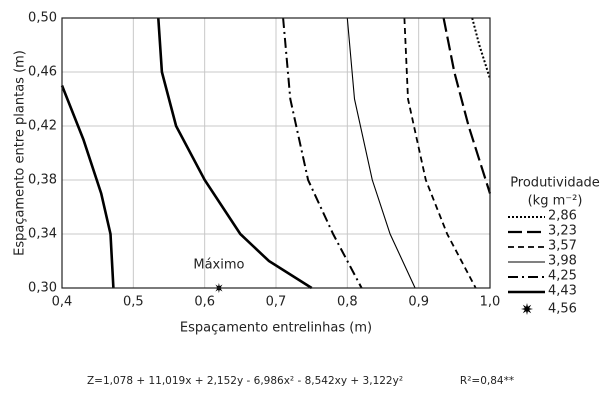 The image size is (609, 406). What do you see at coordinates (218, 265) in the screenshot?
I see `max-label: Máximo` at bounding box center [218, 265].